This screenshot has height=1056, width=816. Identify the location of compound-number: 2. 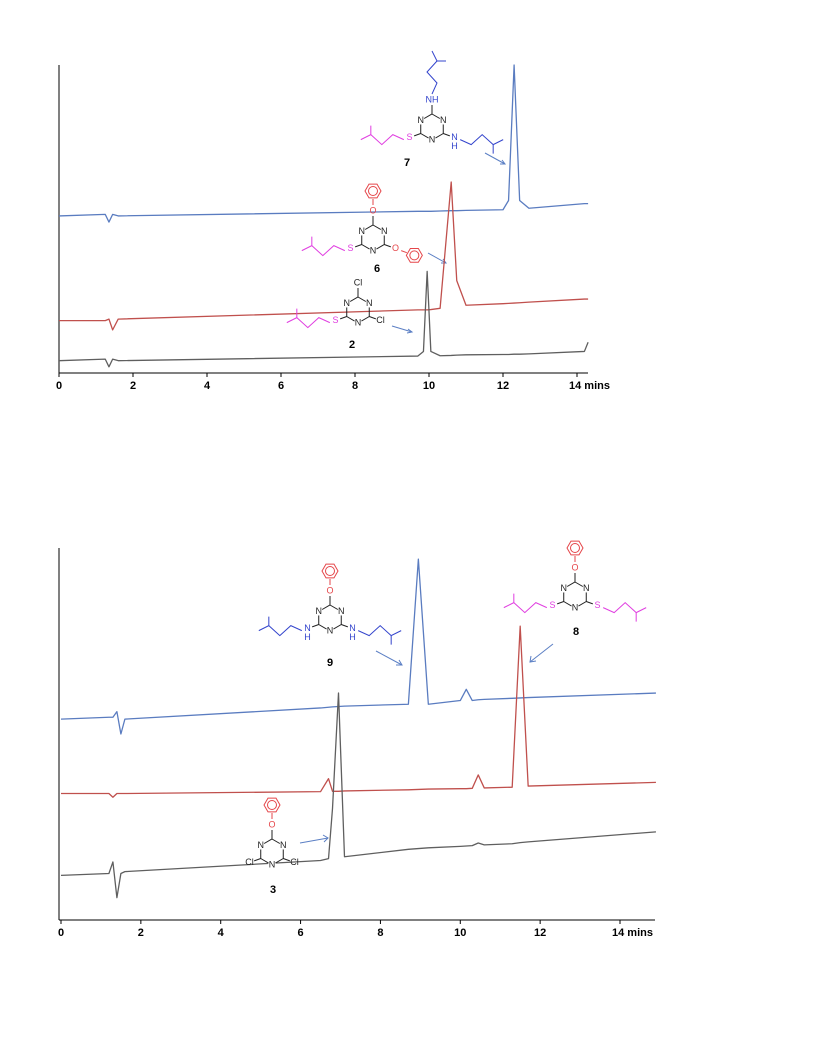
(352, 345).